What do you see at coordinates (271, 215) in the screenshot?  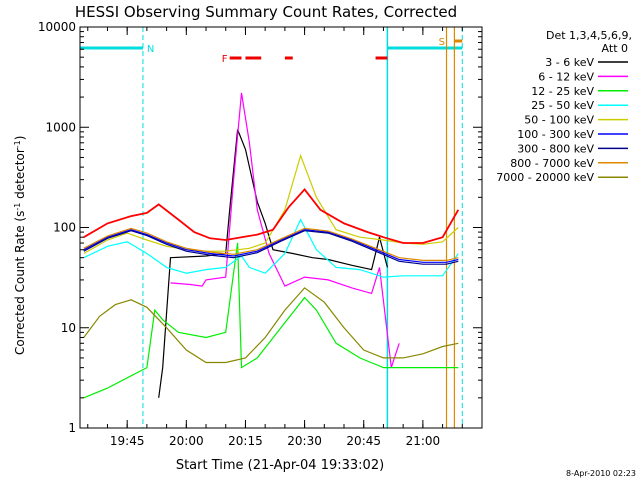 I see `envelope-line` at bounding box center [271, 215].